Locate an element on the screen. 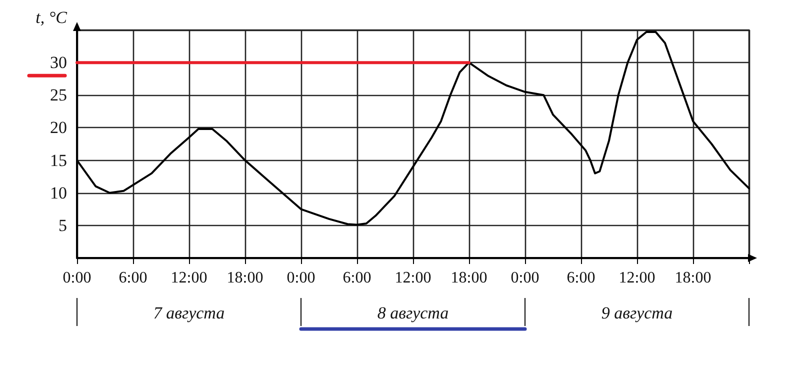  text: 9 августа is located at coordinates (637, 313).